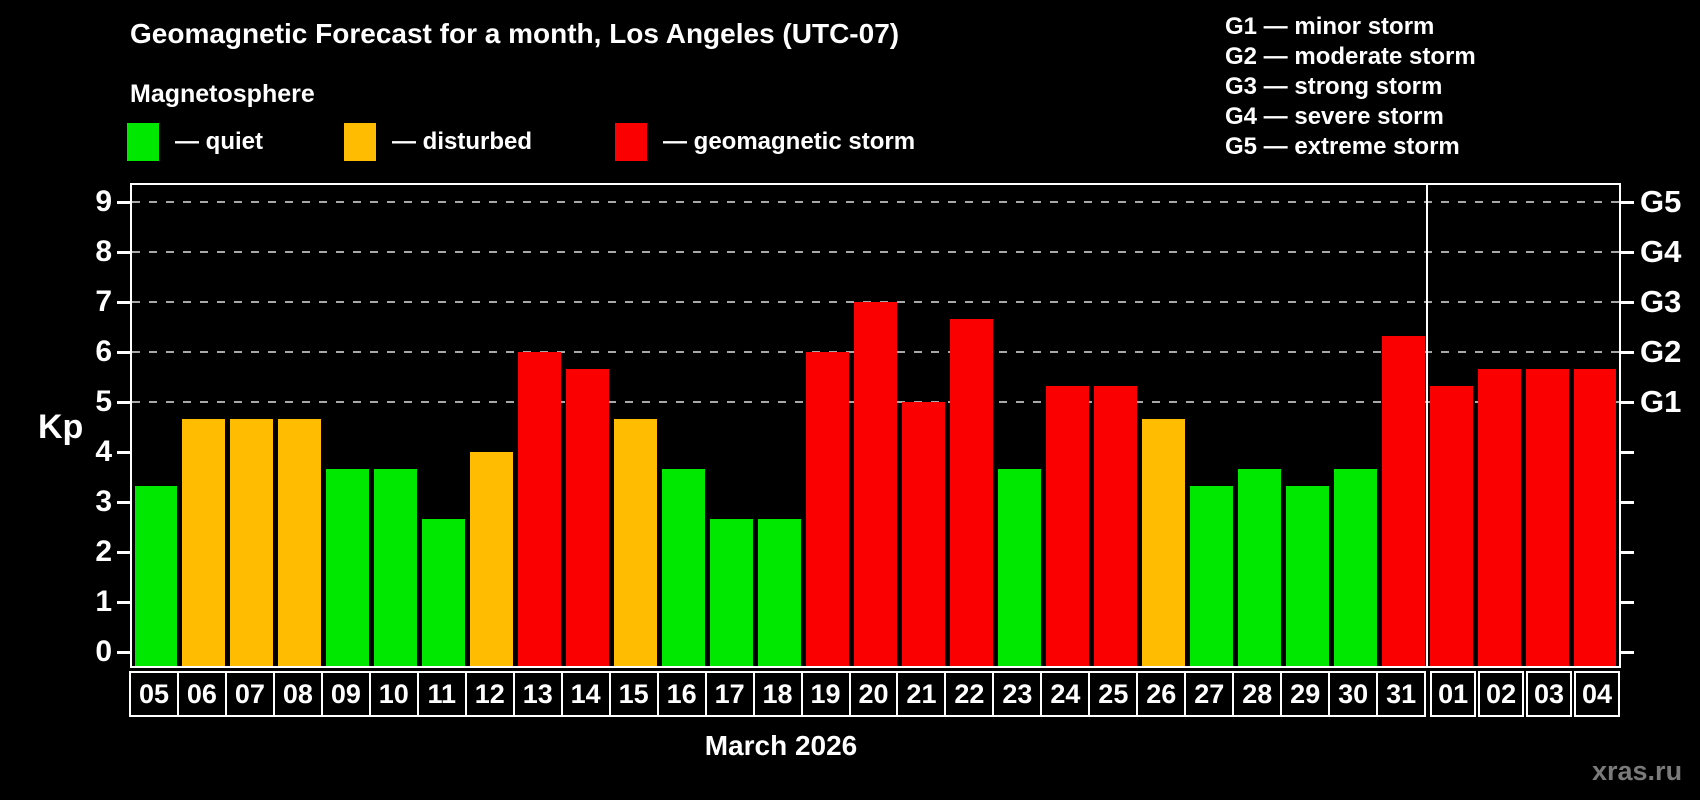  I want to click on g2-legend-line: G2 — moderate storm, so click(1350, 56).